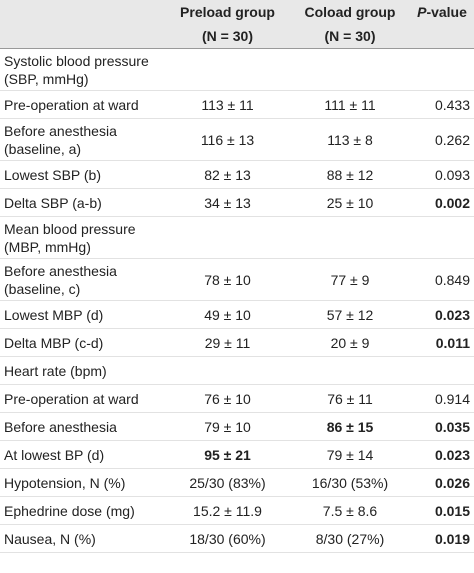 This screenshot has height=573, width=474. Describe the element at coordinates (82, 202) in the screenshot. I see `row-label: Delta SBP (a-b)` at that location.